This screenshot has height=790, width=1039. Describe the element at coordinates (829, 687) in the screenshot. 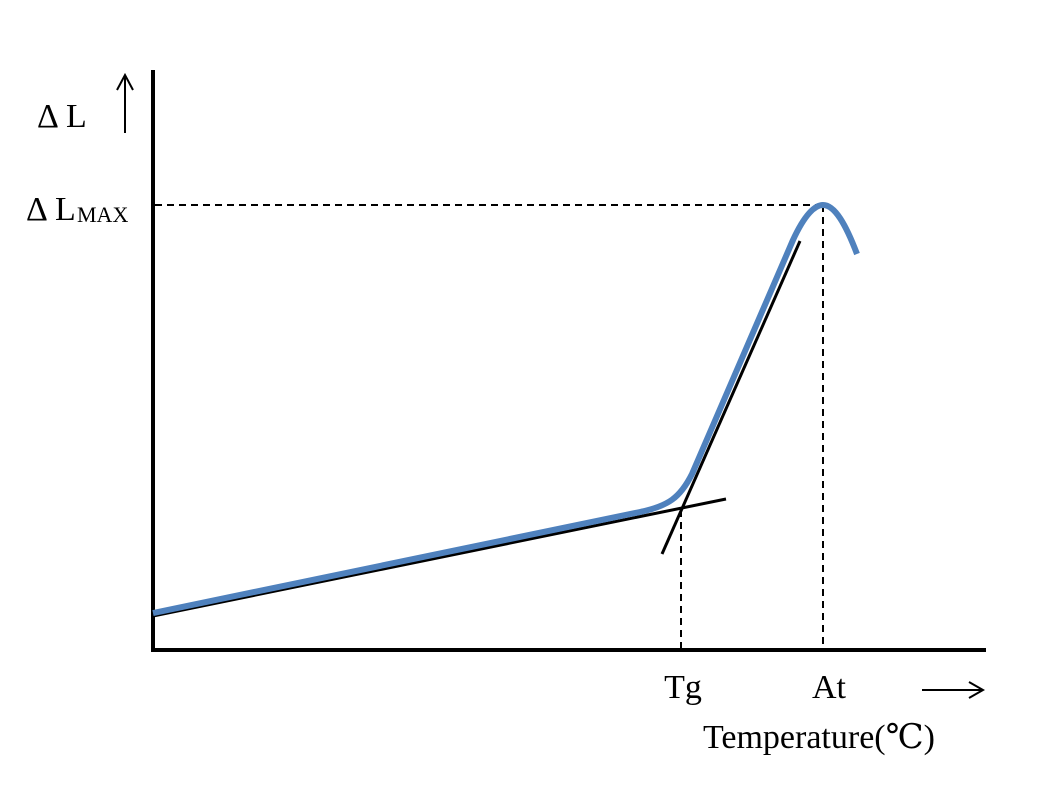

I see `at-label: At` at that location.